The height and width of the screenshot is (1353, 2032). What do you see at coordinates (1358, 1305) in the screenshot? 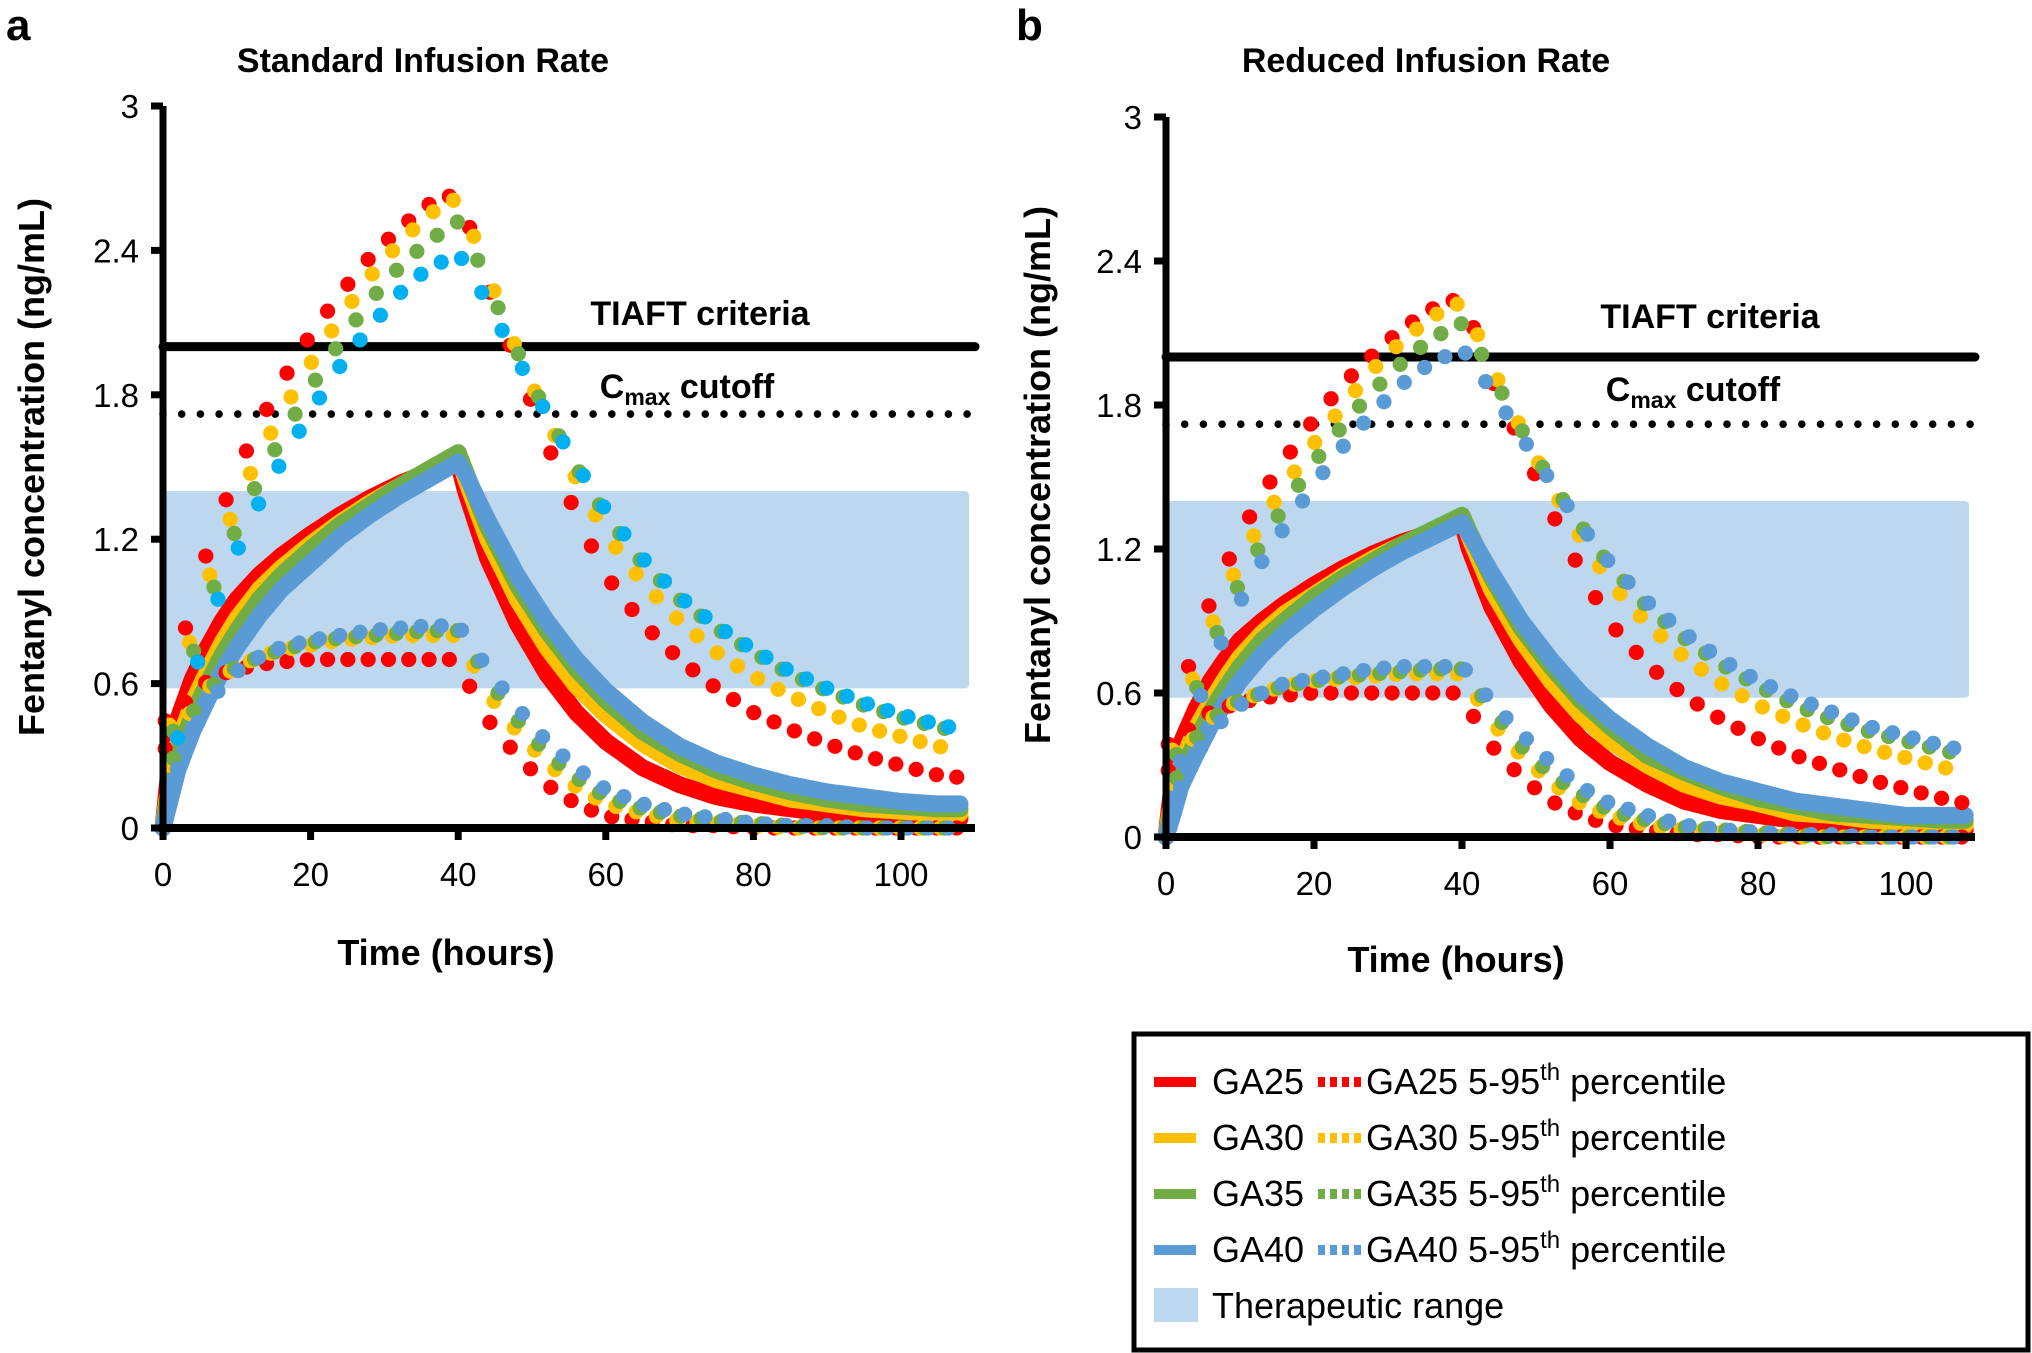
I see `legend-label: Therapeutic range` at bounding box center [1358, 1305].